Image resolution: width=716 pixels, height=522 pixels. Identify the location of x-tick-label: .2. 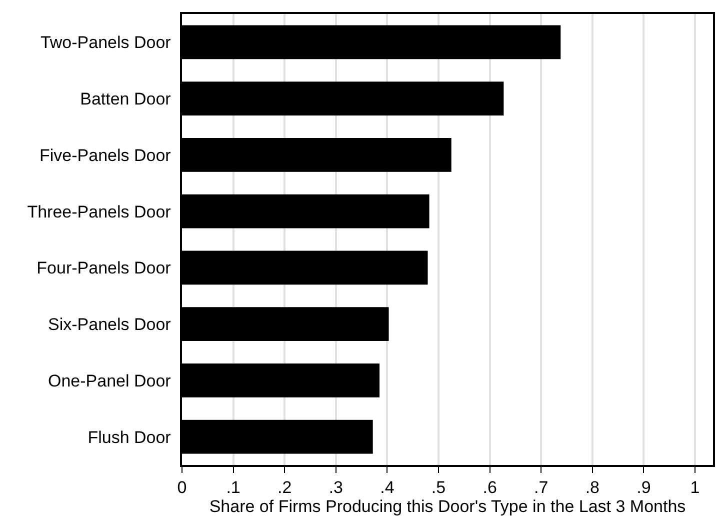
(285, 488).